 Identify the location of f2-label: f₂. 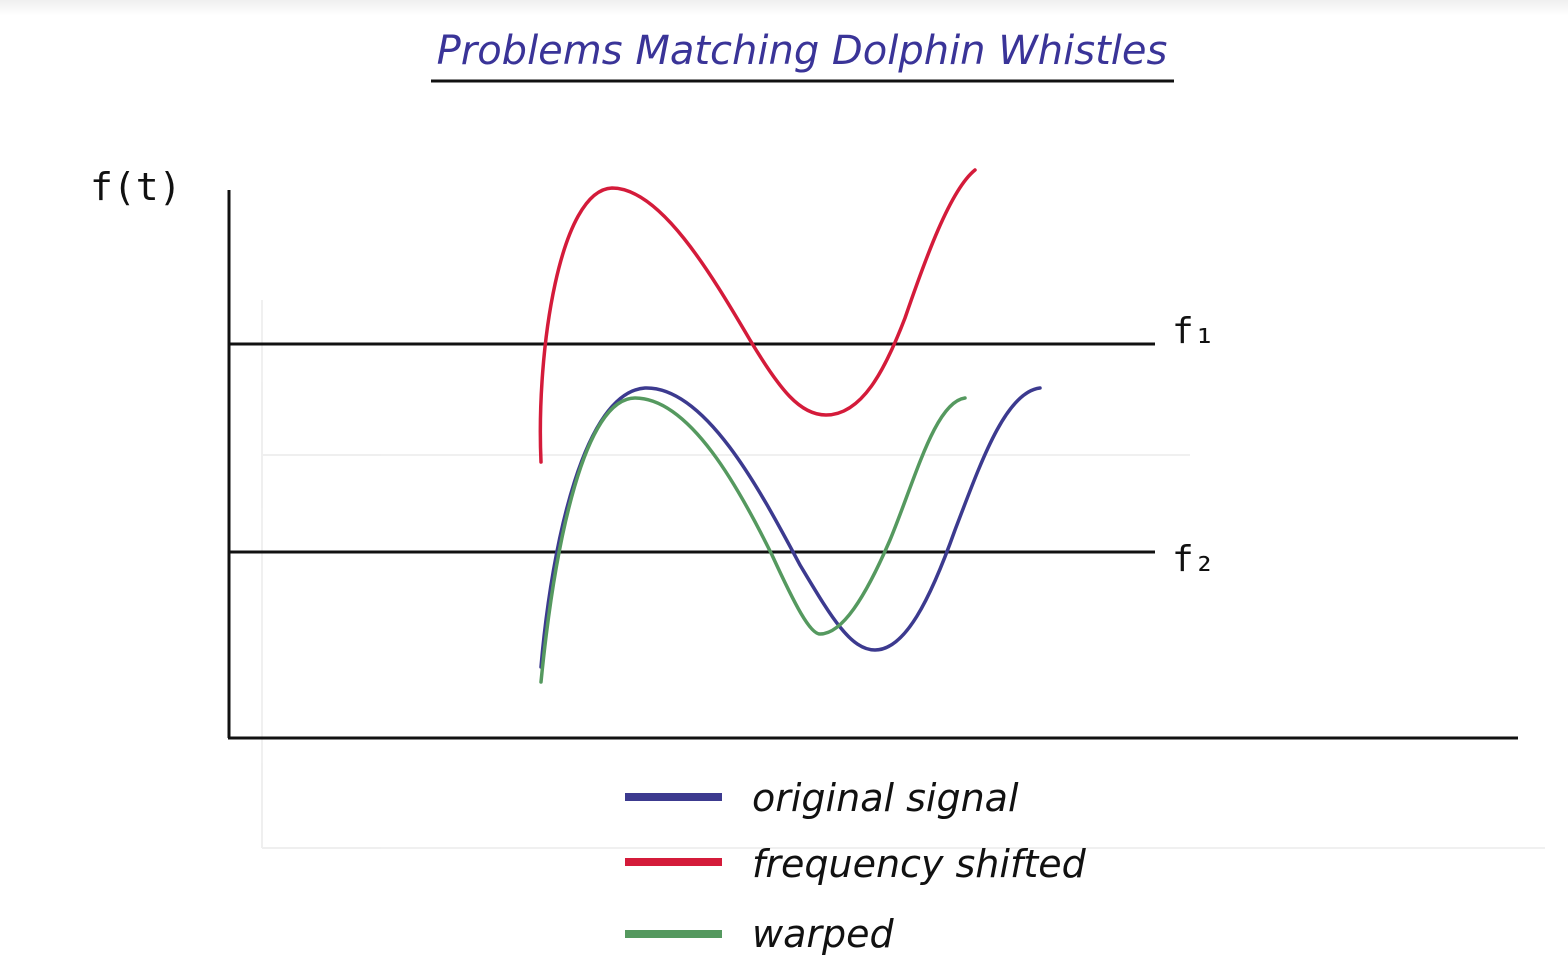
(1193, 559).